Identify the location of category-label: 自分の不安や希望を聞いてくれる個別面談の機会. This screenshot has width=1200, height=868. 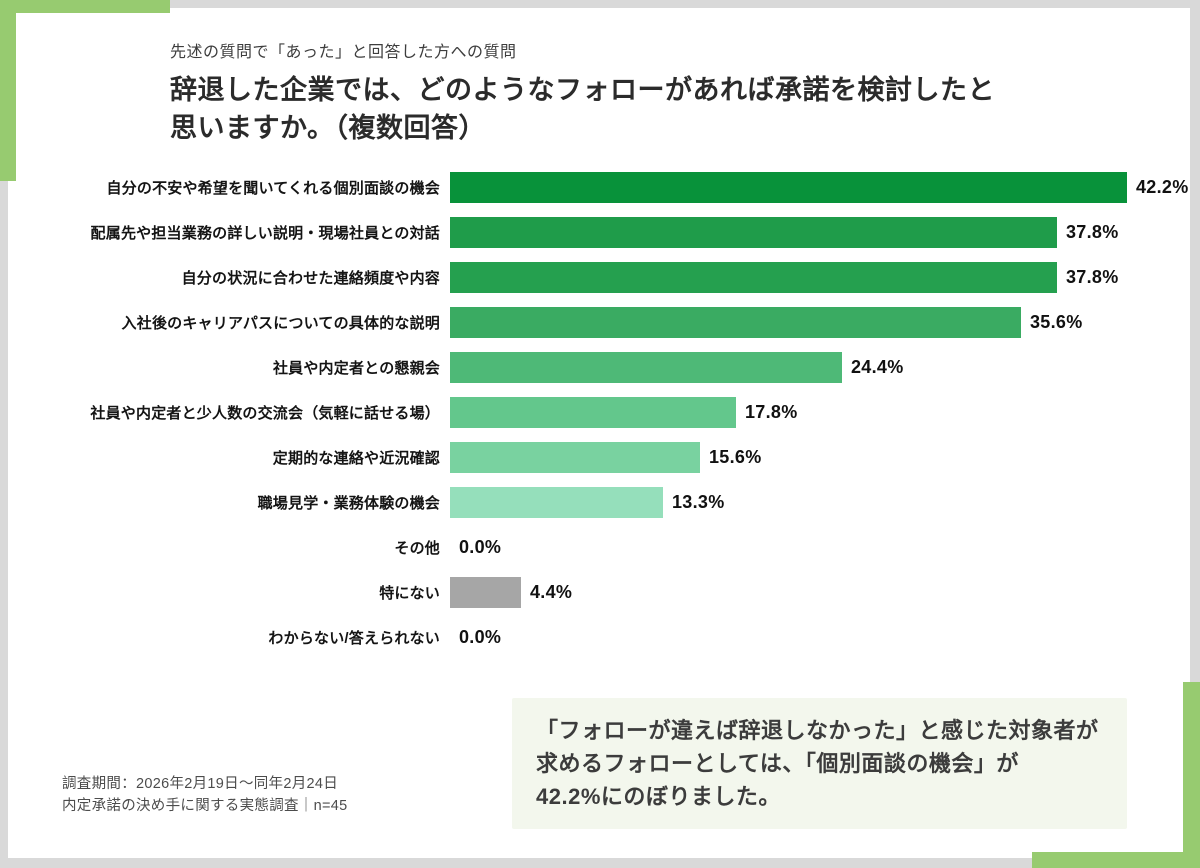
(273, 188).